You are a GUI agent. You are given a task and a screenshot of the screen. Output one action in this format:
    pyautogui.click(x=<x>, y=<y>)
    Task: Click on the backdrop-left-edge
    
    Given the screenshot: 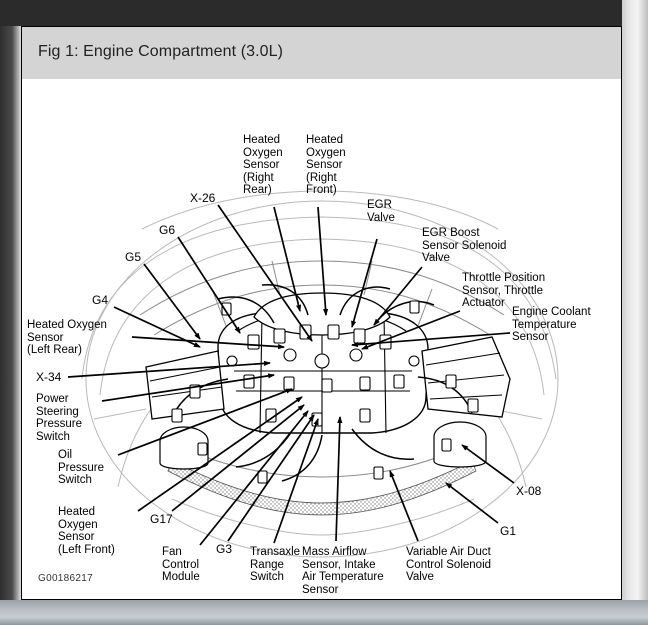 What is the action you would take?
    pyautogui.click(x=11, y=313)
    